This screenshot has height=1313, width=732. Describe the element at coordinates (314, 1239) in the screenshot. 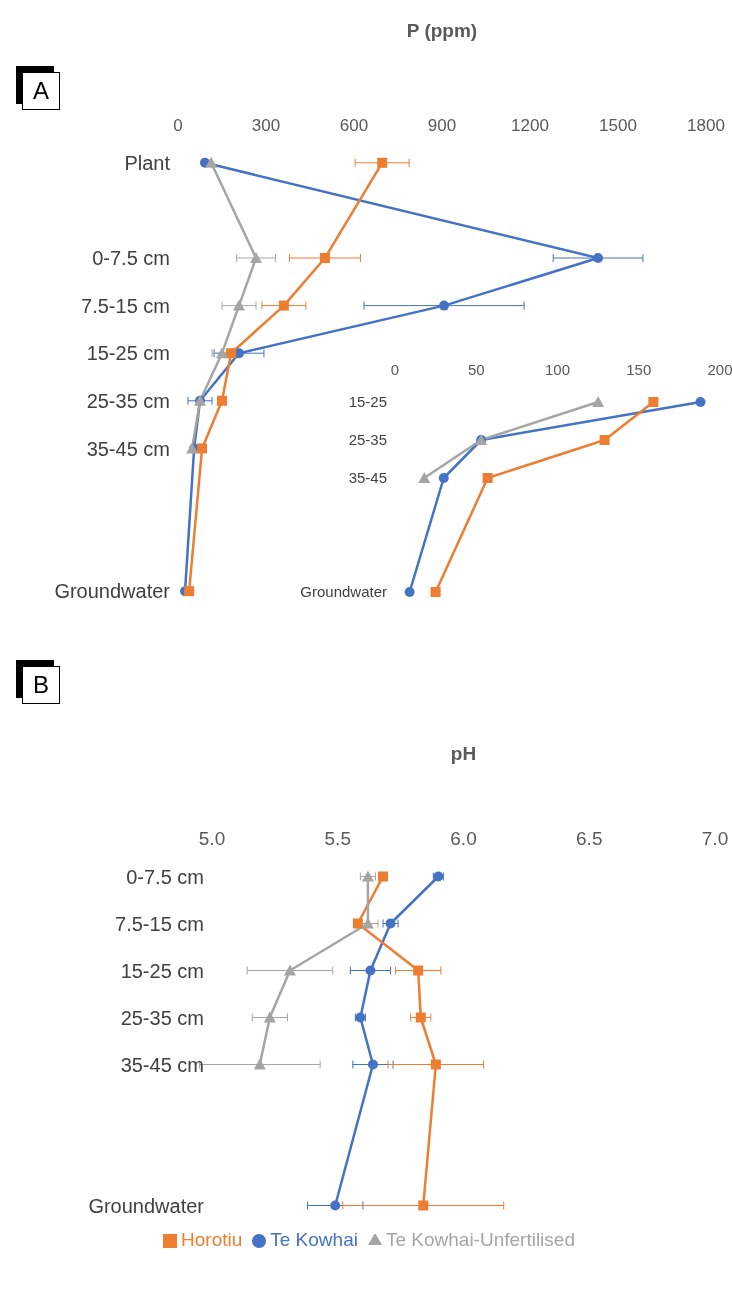

I see `legend-label: Te Kowhai` at that location.